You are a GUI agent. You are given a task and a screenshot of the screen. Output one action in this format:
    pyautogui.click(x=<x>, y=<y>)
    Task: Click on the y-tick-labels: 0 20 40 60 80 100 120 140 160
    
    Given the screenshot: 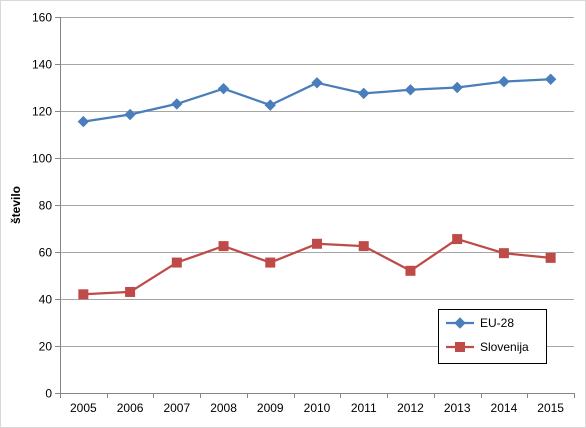 What is the action you would take?
    pyautogui.click(x=42, y=206)
    